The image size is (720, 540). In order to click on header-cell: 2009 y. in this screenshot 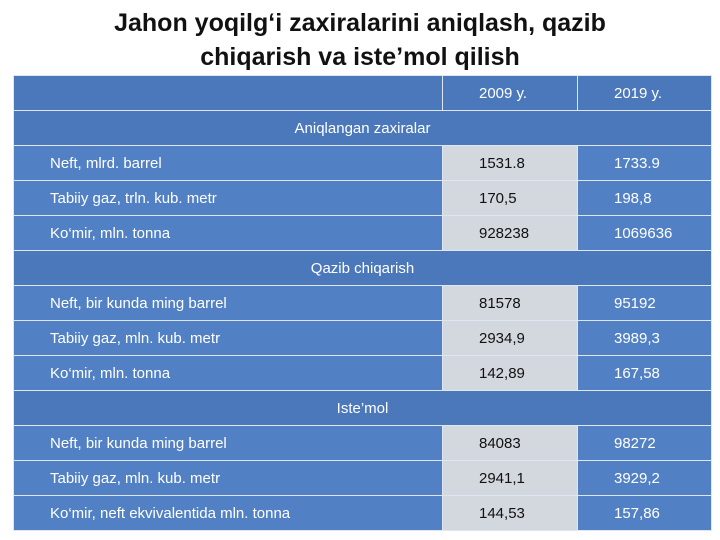, I will do `click(510, 93)`.